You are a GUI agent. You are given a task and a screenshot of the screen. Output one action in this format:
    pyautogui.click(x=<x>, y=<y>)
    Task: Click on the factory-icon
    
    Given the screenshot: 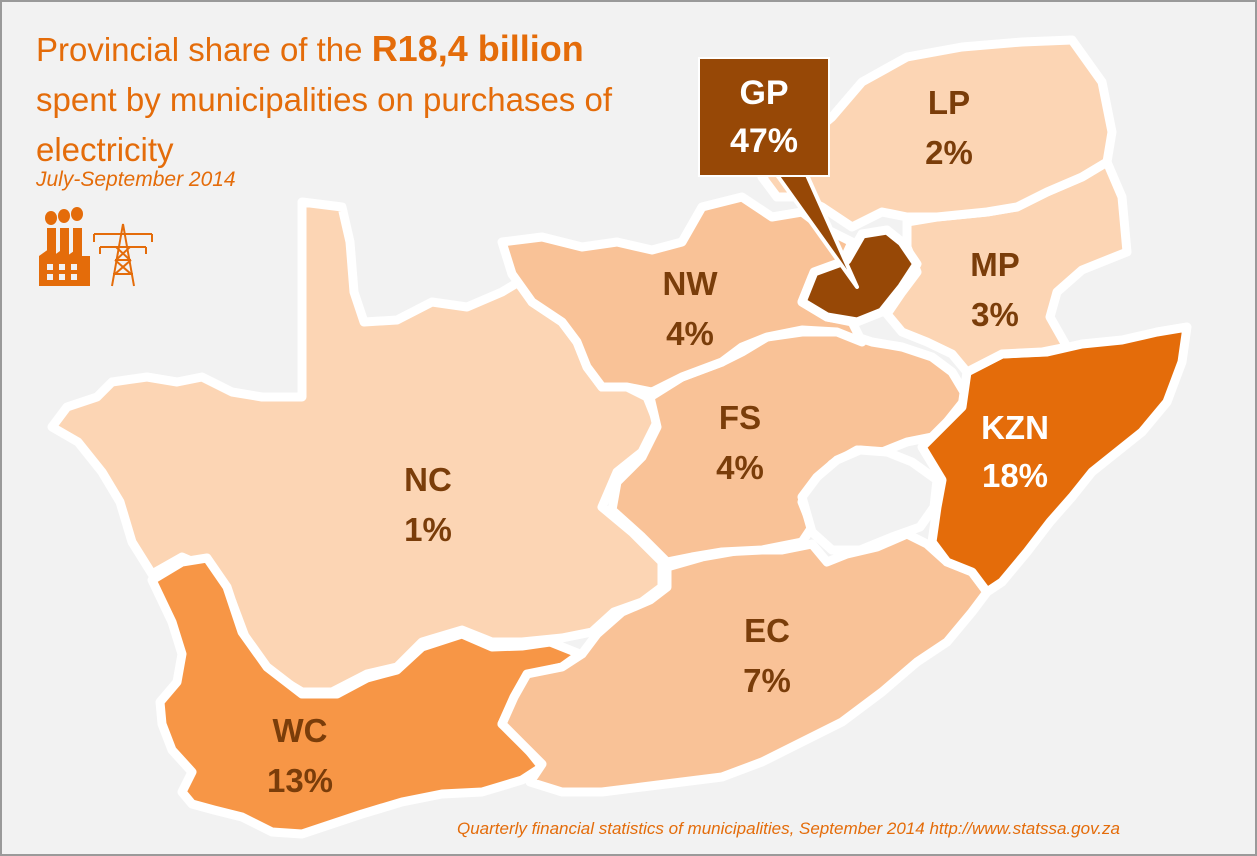 What is the action you would take?
    pyautogui.click(x=64, y=246)
    